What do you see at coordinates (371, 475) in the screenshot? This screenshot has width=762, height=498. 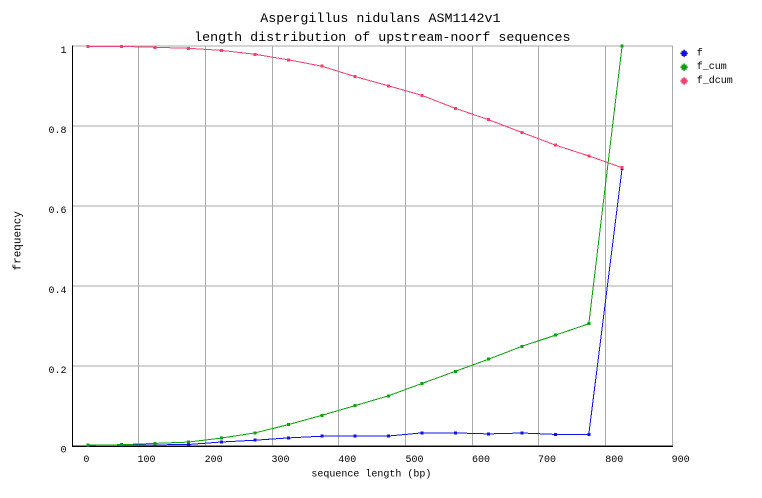 I see `svg-text: sequence length (bp)` at bounding box center [371, 475].